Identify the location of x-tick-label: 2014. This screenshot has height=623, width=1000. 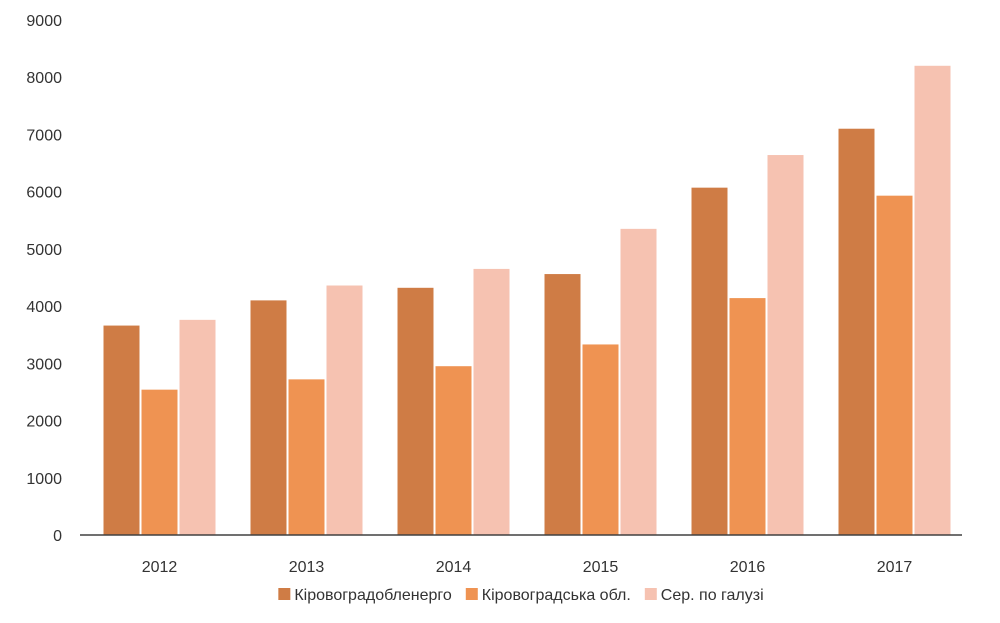
(454, 567).